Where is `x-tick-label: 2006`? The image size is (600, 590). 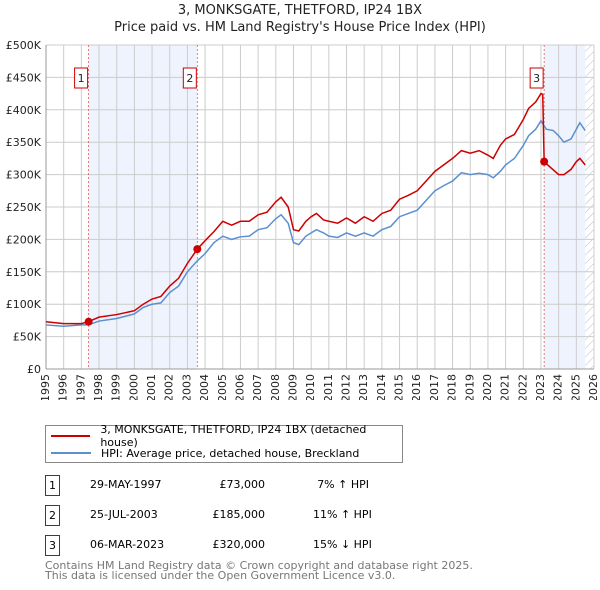
x-tick-label: 2006 is located at coordinates (239, 387).